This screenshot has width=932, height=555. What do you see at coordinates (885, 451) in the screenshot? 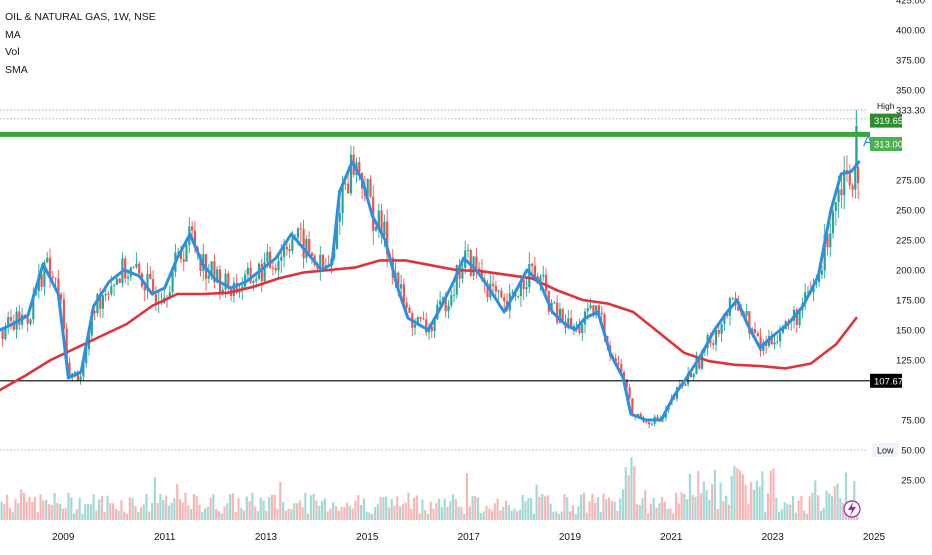
I see `low-label: Low` at bounding box center [885, 451].